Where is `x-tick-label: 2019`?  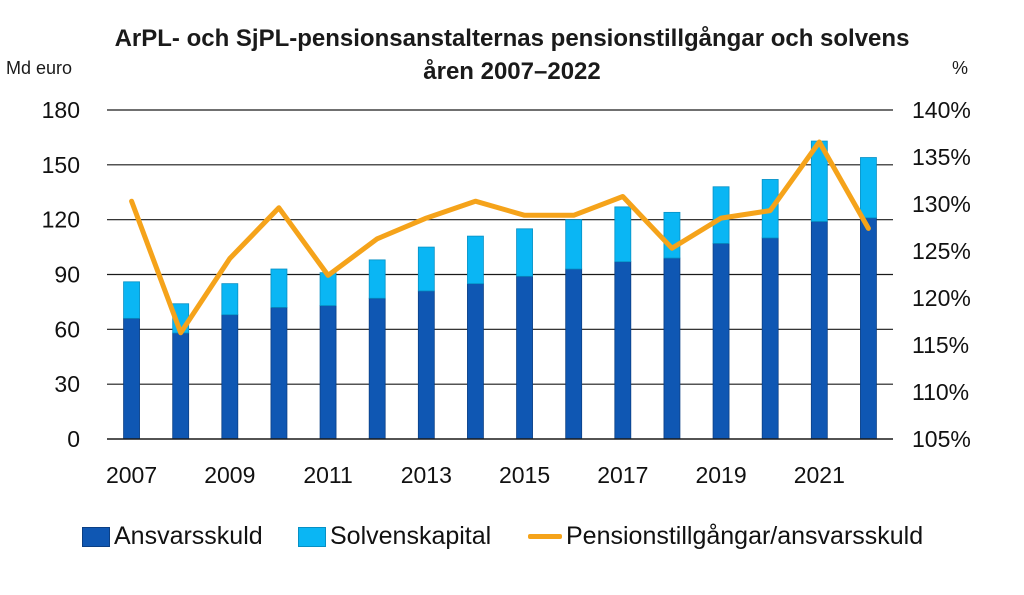 x-tick-label: 2019 is located at coordinates (720, 475).